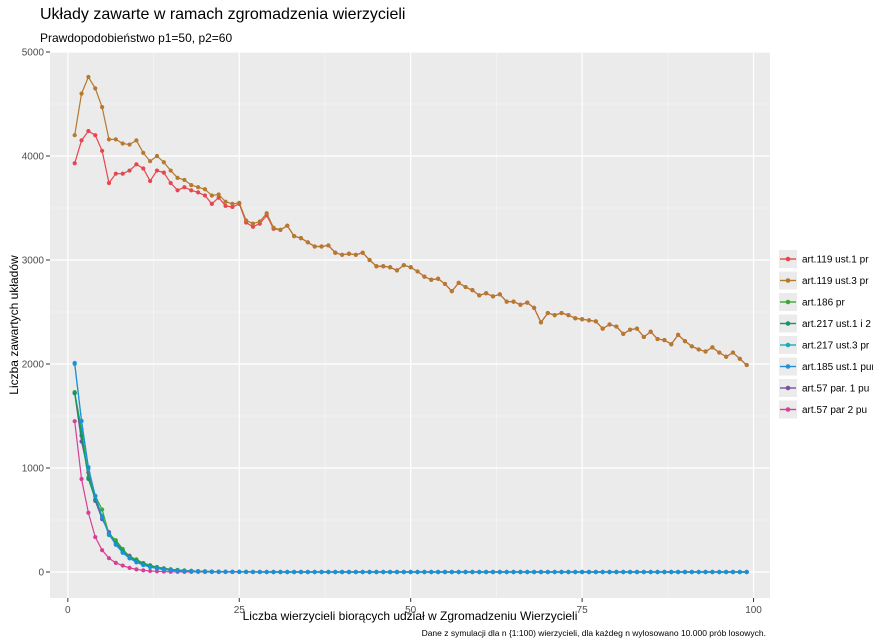 The width and height of the screenshot is (873, 644). I want to click on y-axis-title: Liczba zawartych układów, so click(14, 325).